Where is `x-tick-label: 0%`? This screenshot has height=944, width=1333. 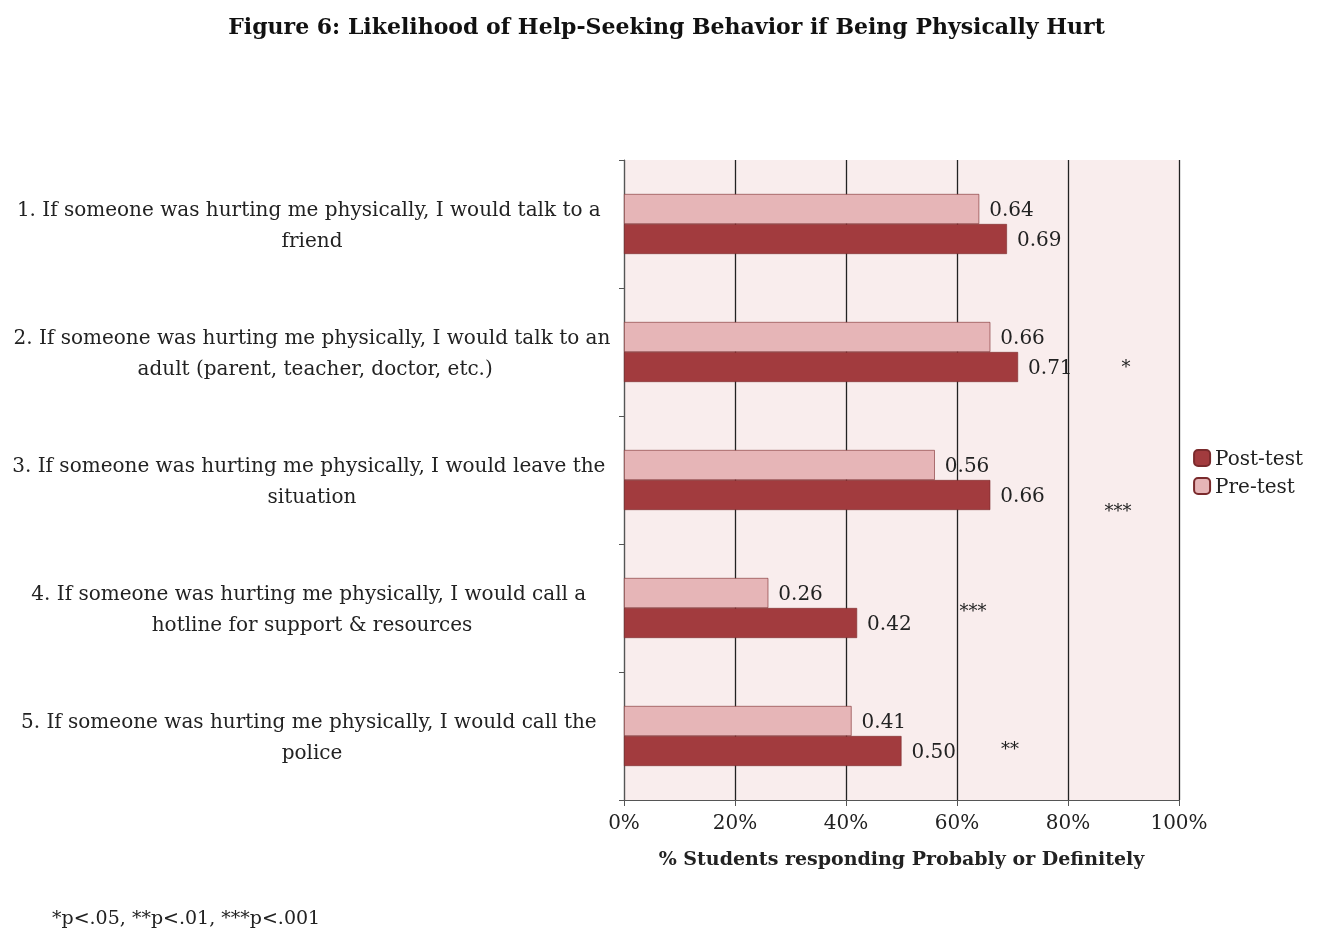 x-tick-label: 0% is located at coordinates (624, 822).